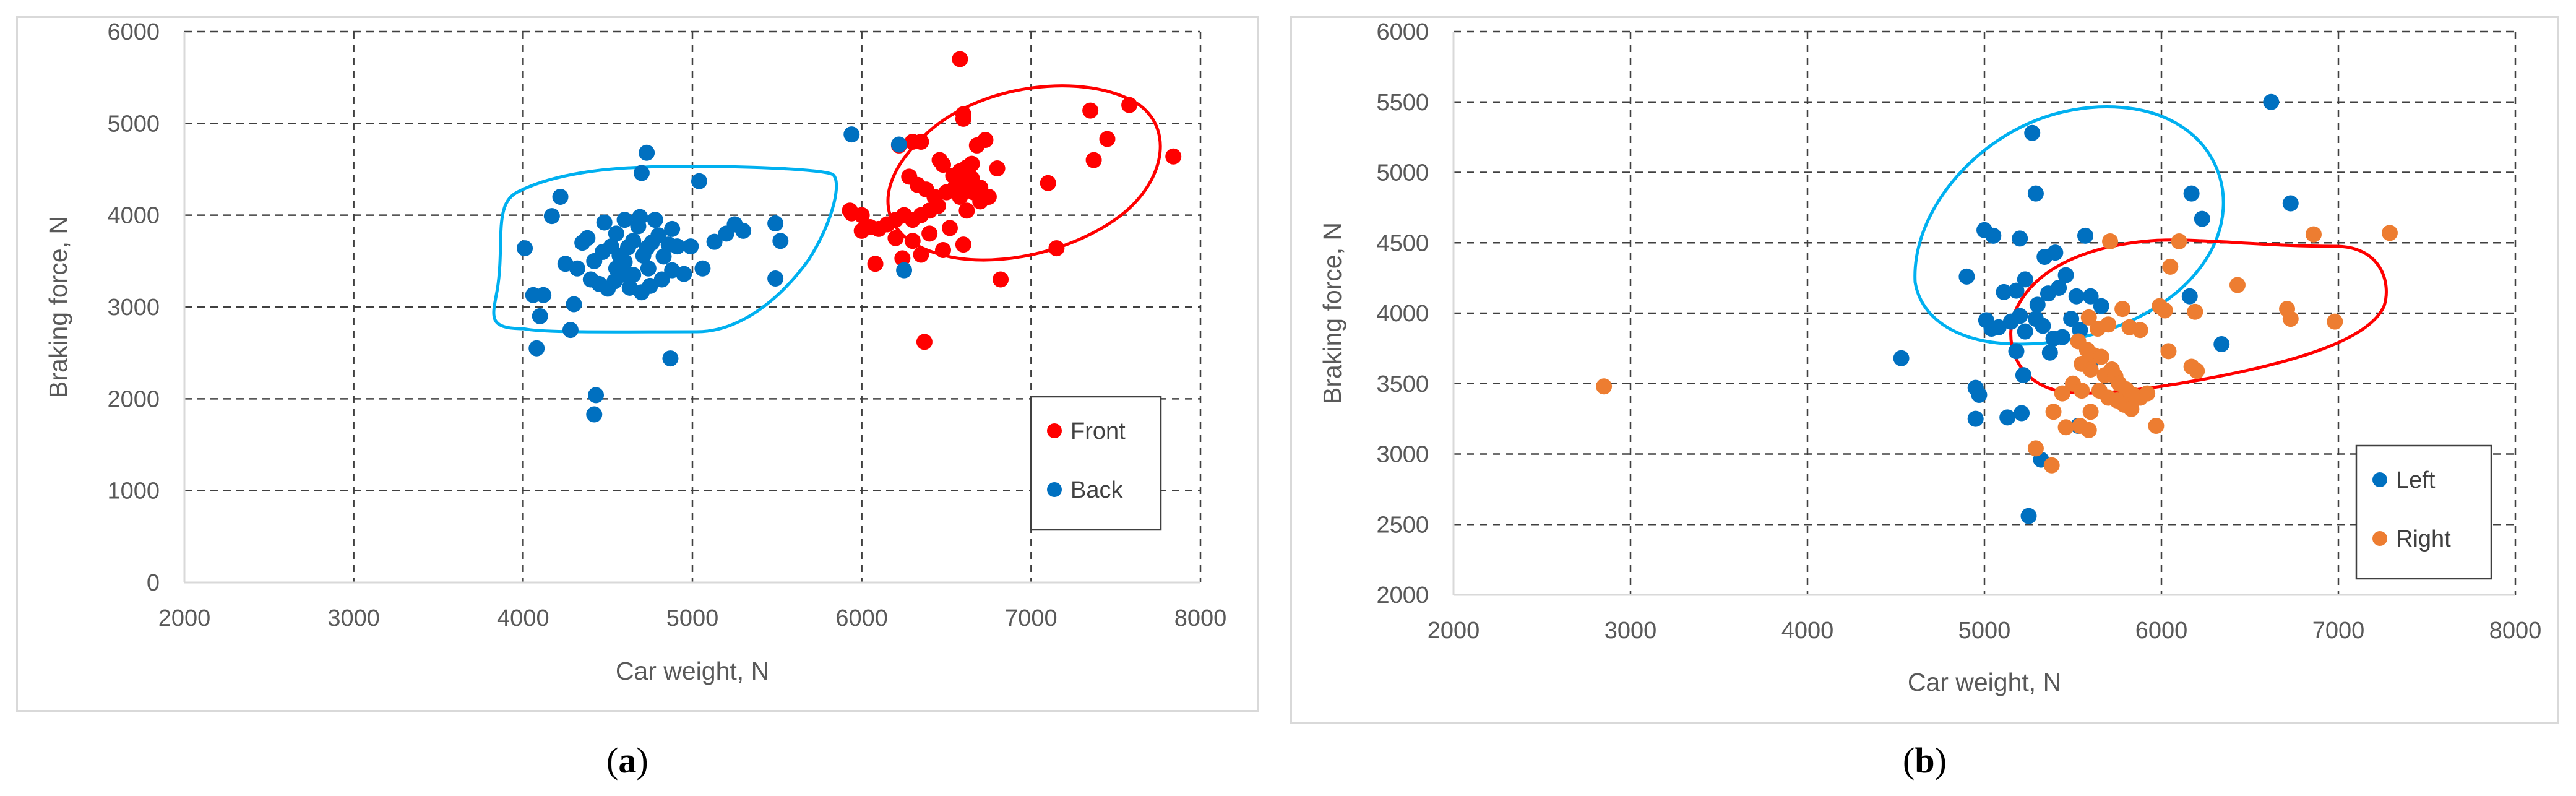  Describe the element at coordinates (1098, 431) in the screenshot. I see `legend-label-front: Front` at that location.